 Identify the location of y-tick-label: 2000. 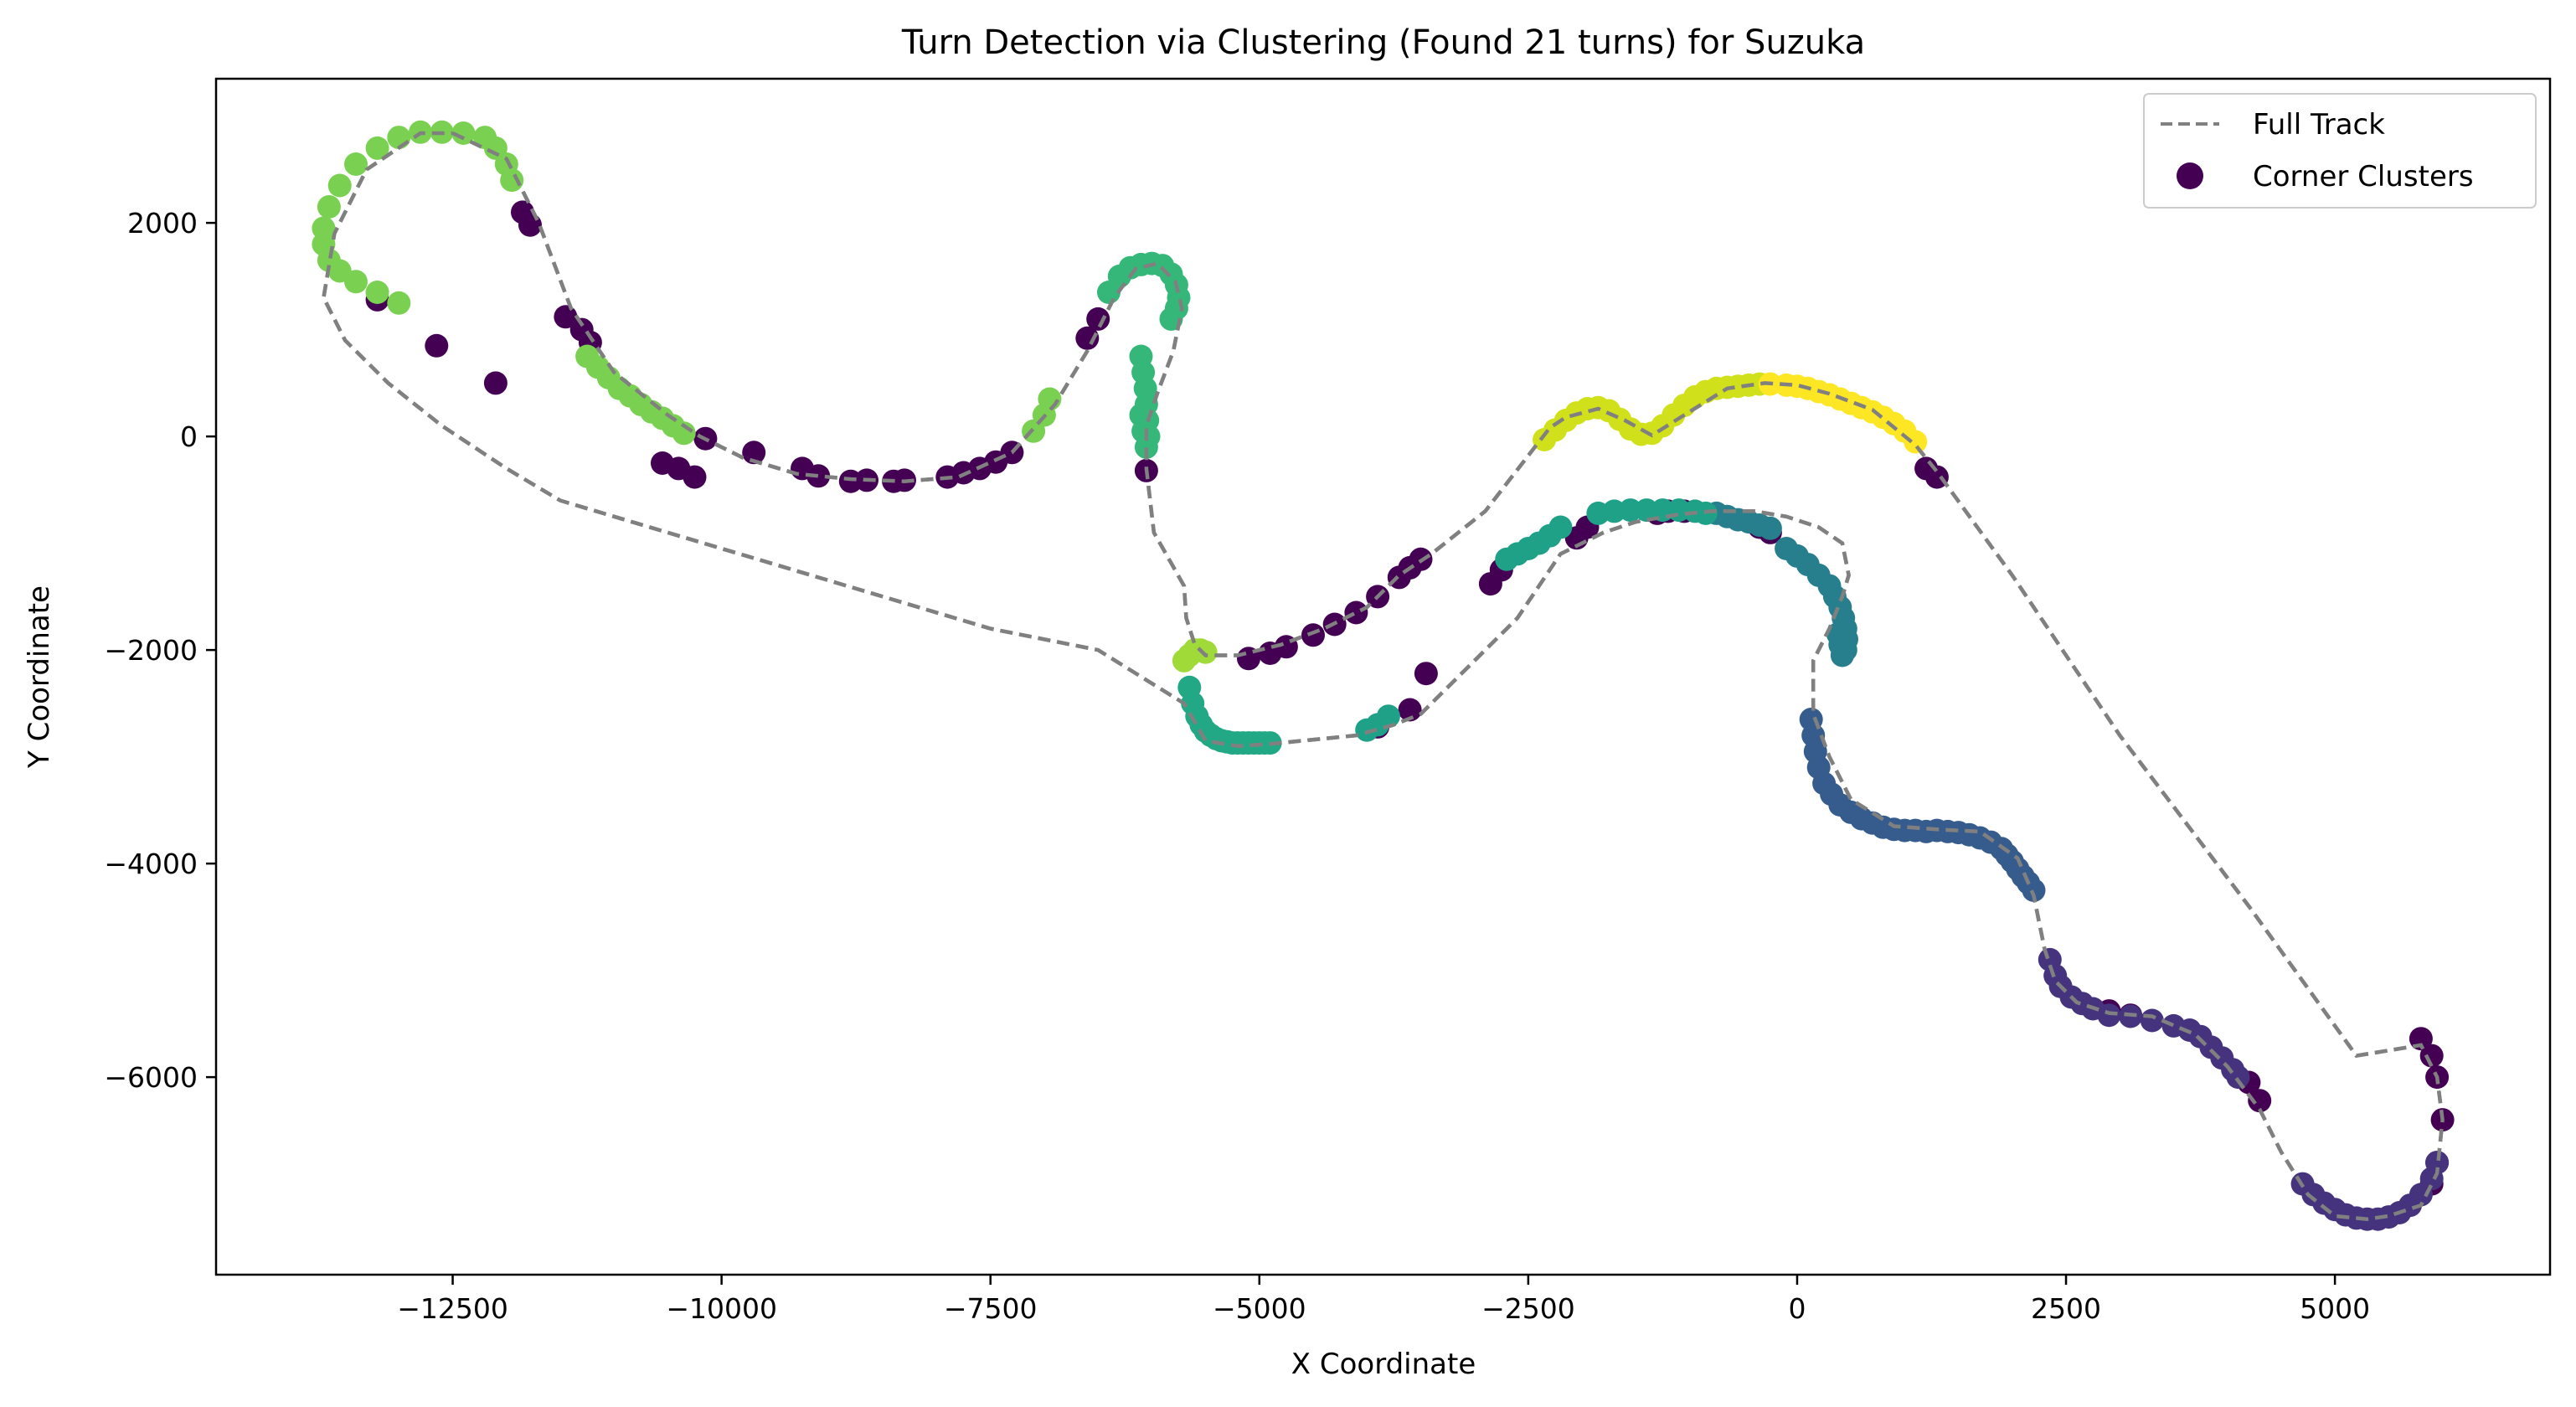
(162, 223).